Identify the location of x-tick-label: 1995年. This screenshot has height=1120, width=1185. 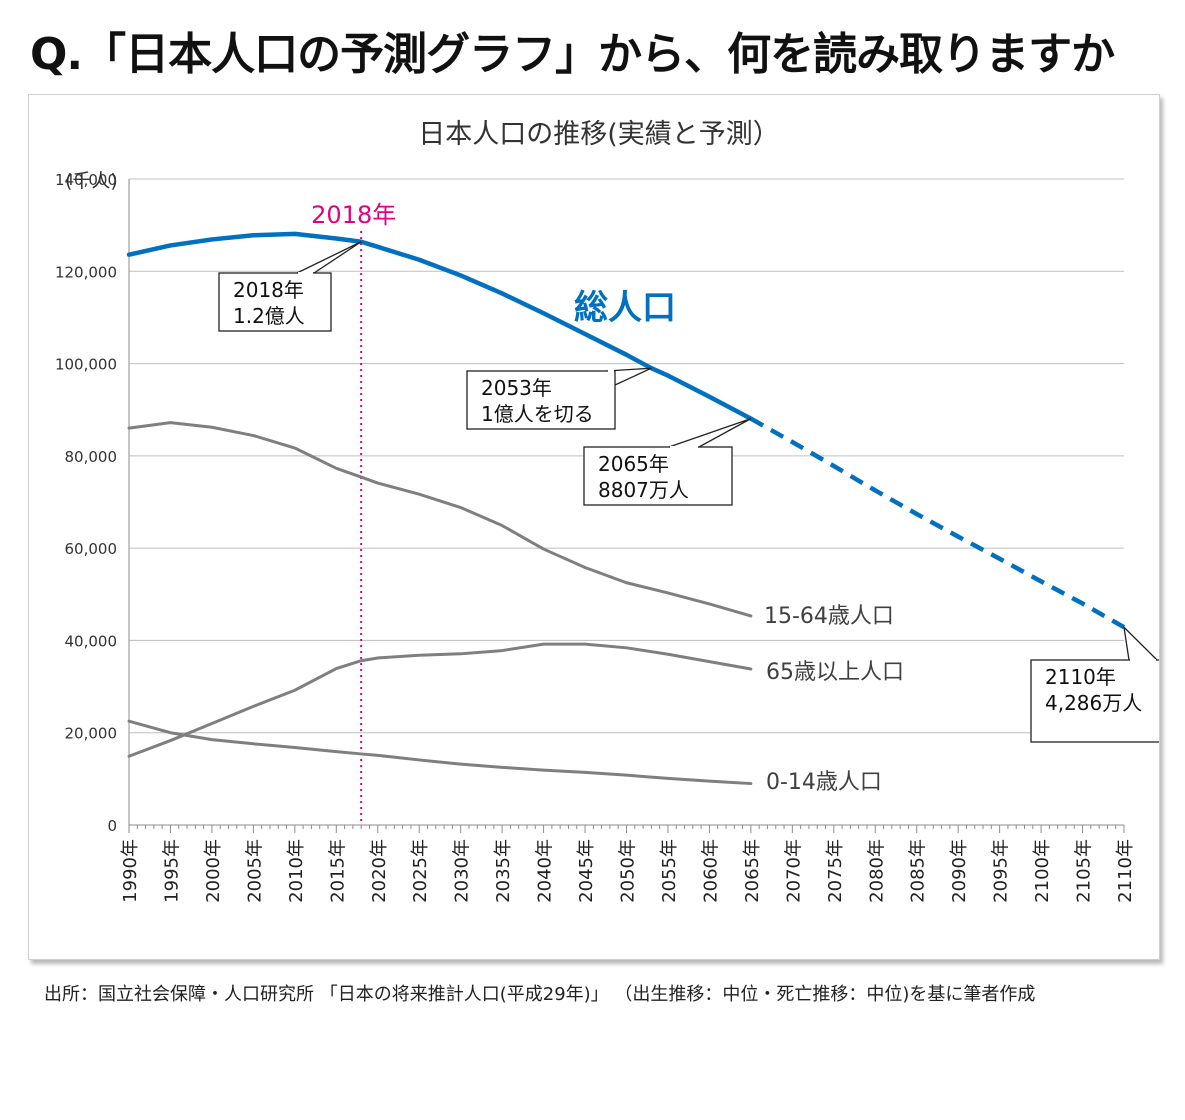
(171, 871).